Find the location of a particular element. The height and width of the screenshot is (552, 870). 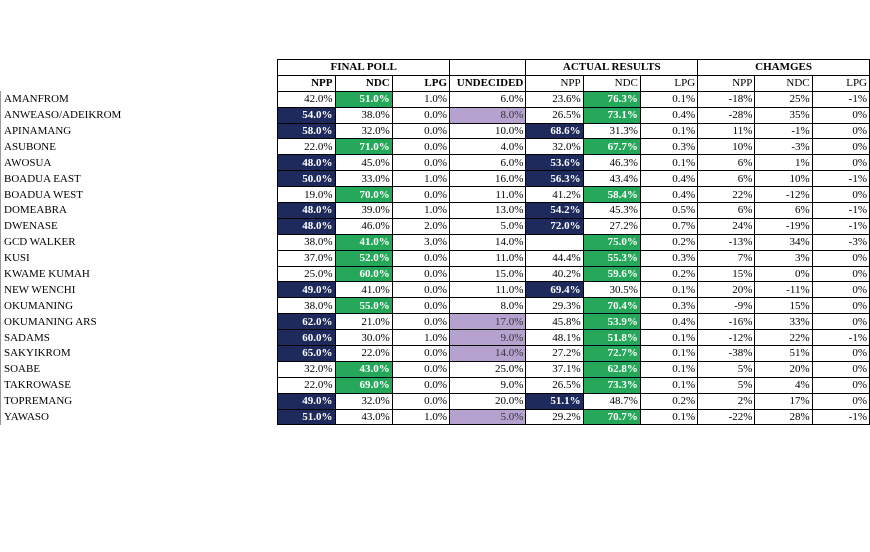

value-cell: -38% is located at coordinates (726, 353).